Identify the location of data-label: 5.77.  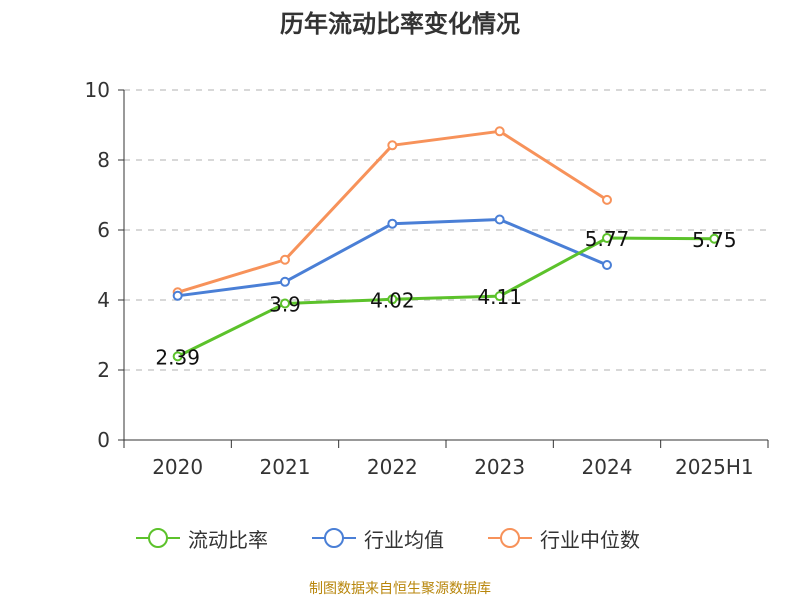
(607, 239).